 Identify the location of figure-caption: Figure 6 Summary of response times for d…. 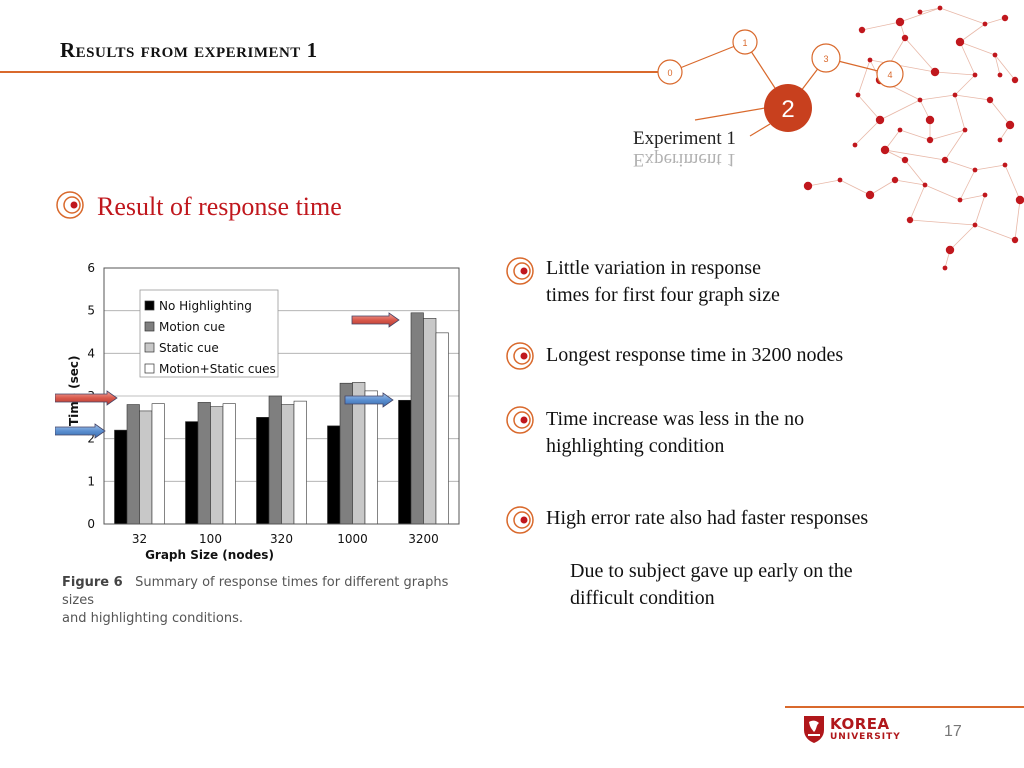
(272, 601).